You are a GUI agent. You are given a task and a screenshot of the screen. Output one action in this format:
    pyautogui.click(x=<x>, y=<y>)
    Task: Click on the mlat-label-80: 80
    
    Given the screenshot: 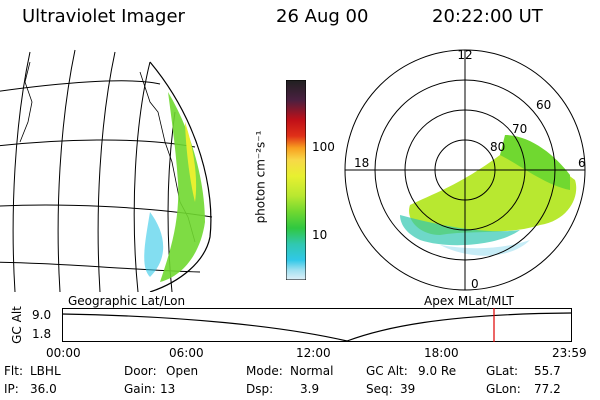 What is the action you would take?
    pyautogui.click(x=497, y=147)
    